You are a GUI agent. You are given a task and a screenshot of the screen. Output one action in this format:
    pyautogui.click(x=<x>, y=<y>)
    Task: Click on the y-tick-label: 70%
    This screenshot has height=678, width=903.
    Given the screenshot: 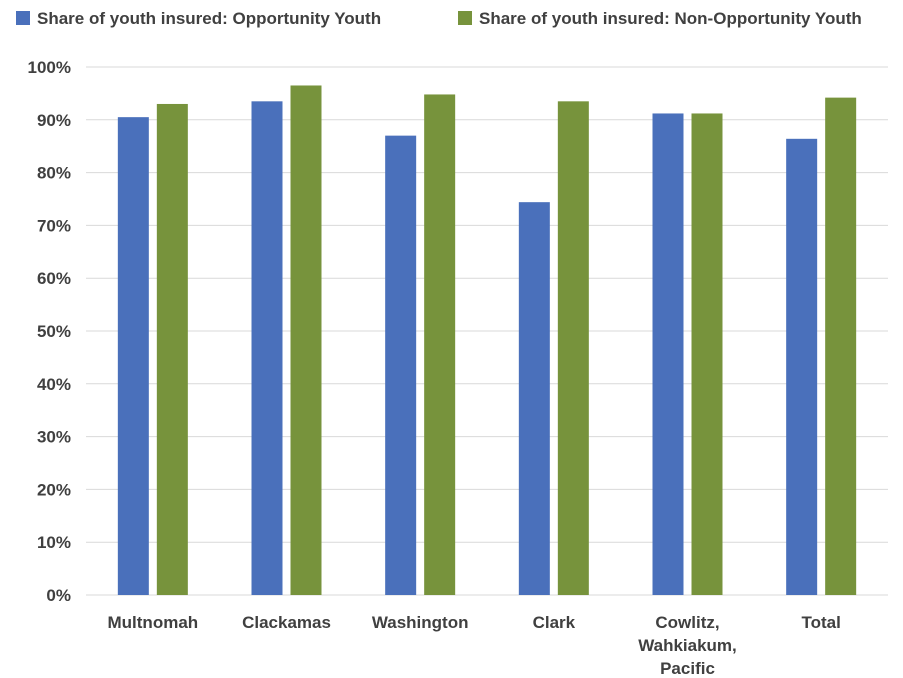 What is the action you would take?
    pyautogui.click(x=54, y=225)
    